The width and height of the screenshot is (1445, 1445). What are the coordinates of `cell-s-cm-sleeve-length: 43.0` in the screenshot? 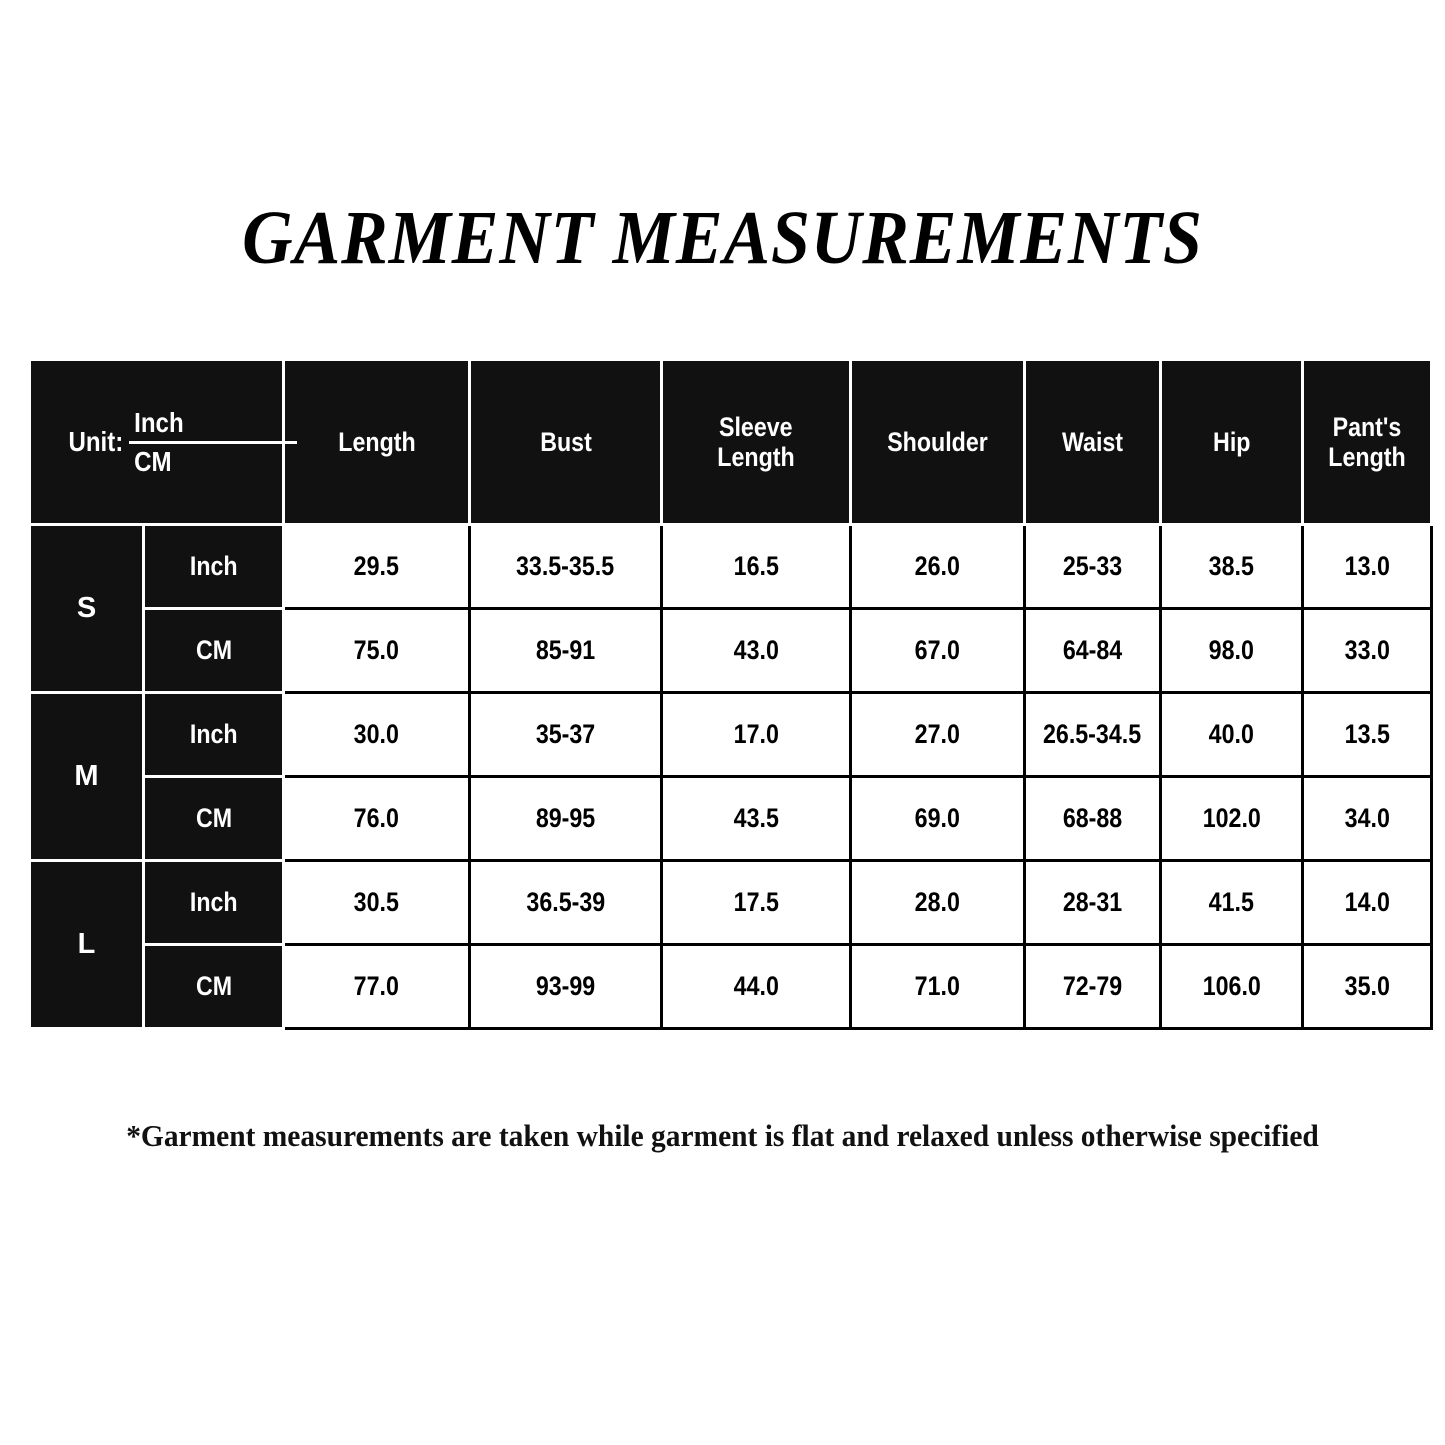 It's located at (756, 650).